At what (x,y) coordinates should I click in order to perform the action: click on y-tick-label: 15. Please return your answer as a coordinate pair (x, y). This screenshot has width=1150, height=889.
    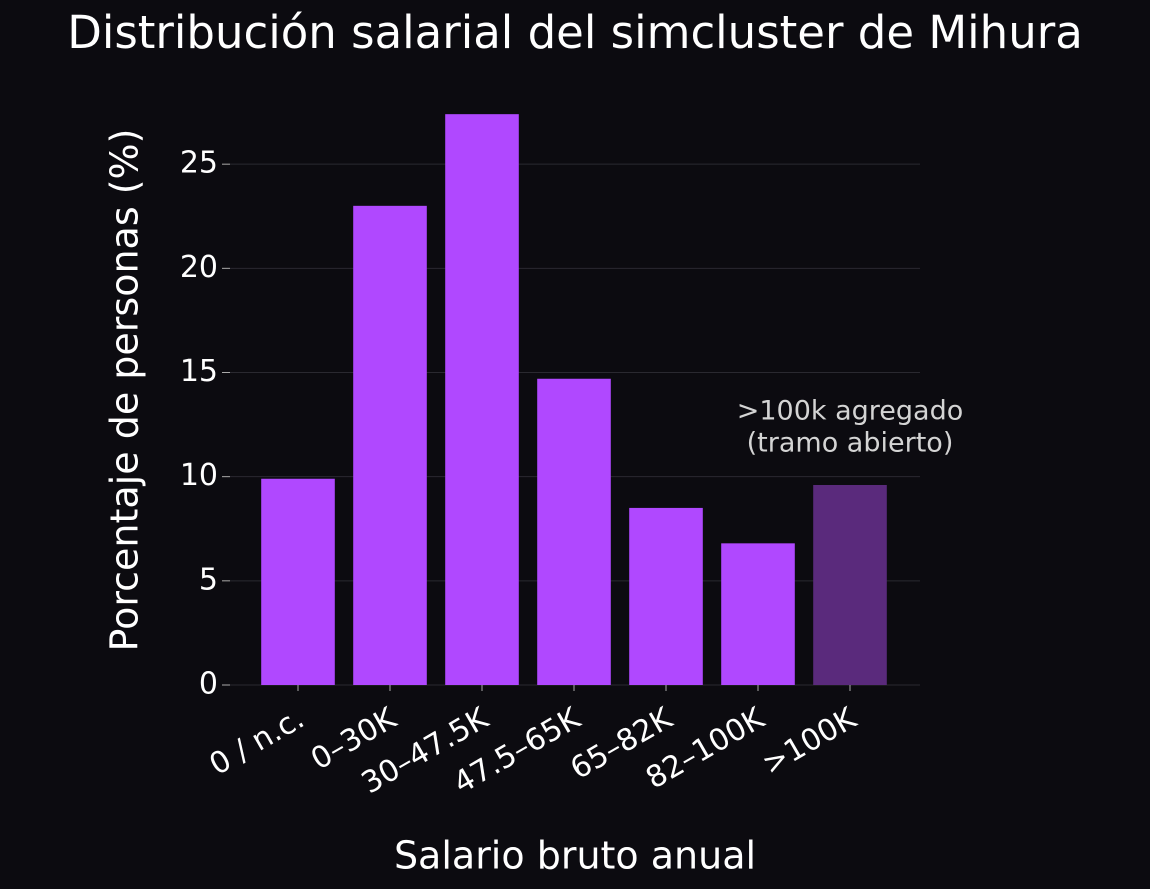
    Looking at the image, I should click on (199, 371).